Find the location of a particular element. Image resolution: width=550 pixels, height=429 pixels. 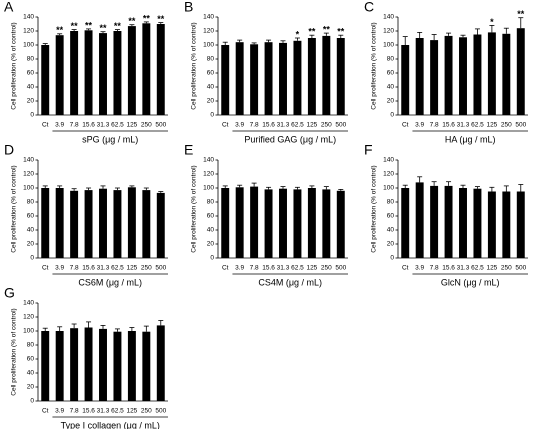

x-tick-label: Ct is located at coordinates (405, 268).